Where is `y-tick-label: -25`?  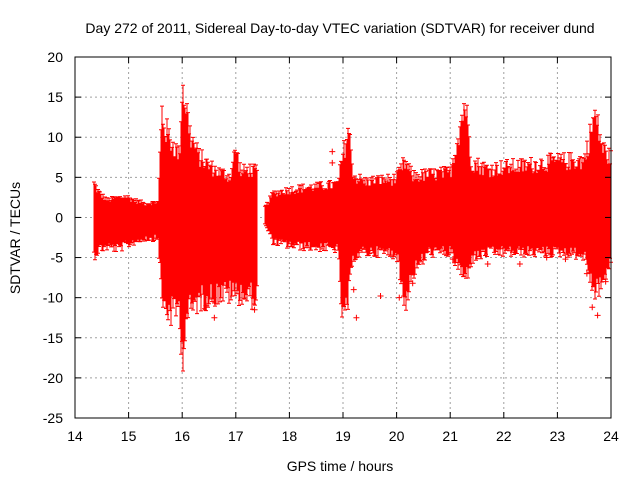 y-tick-label: -25 is located at coordinates (53, 418).